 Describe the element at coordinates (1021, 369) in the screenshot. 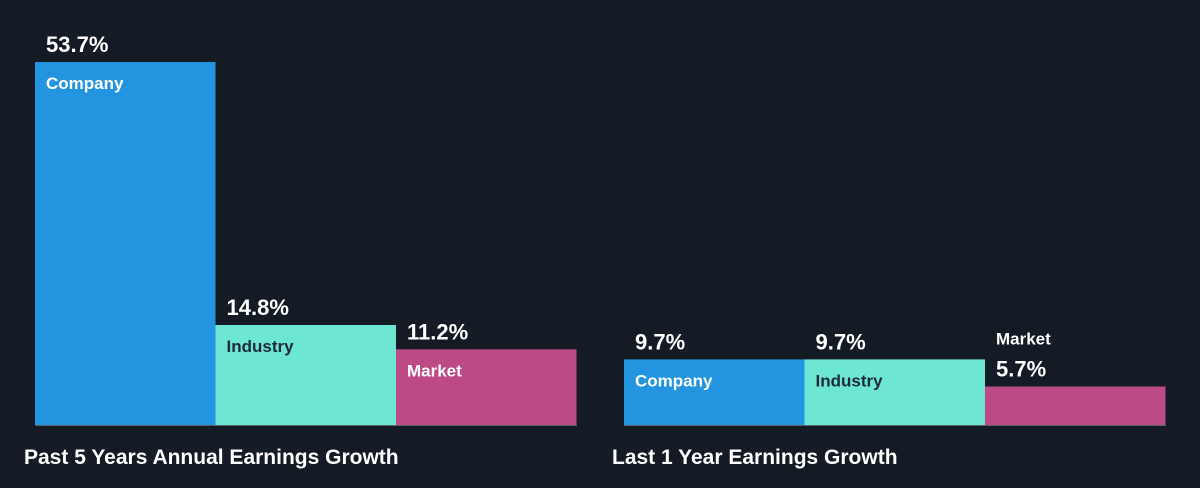

I see `value-label-market: 5.7%` at that location.